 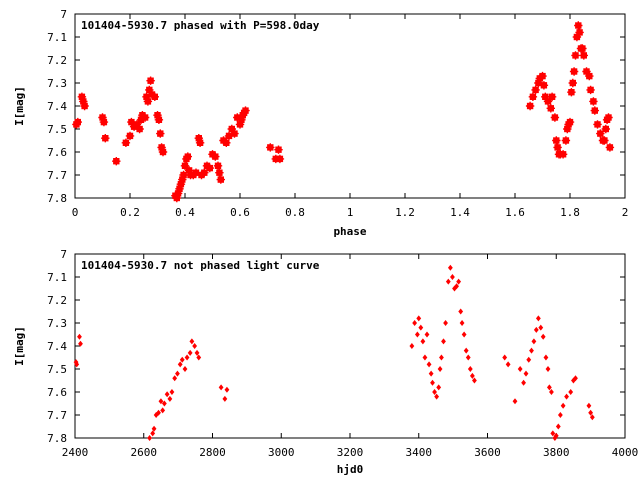 What do you see at coordinates (350, 212) in the screenshot?
I see `x-tick-label: 1` at bounding box center [350, 212].